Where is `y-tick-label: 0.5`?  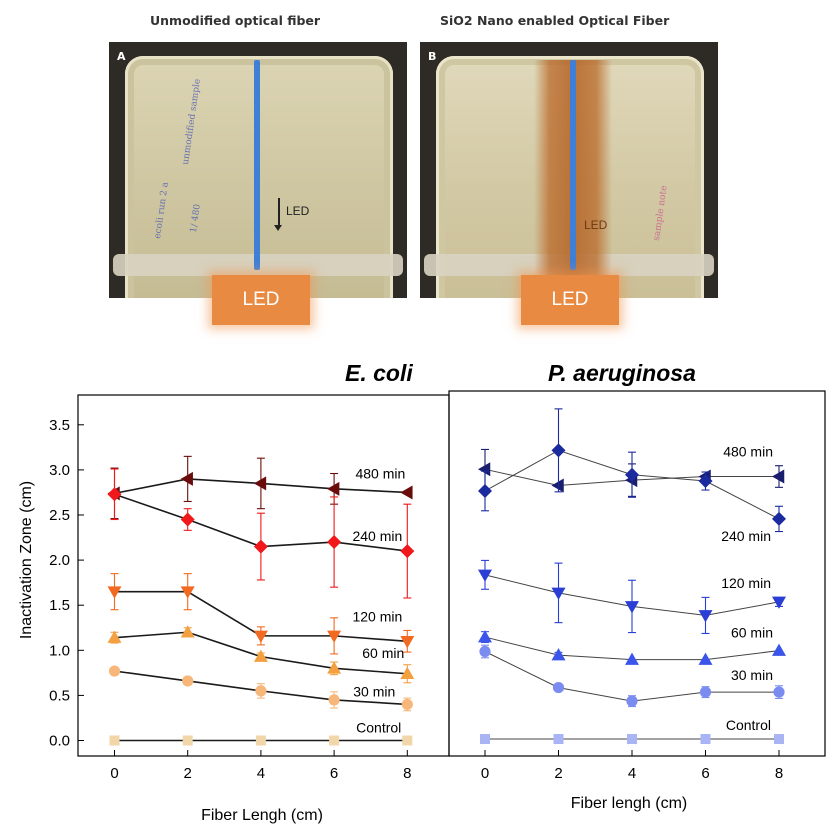 y-tick-label: 0.5 is located at coordinates (59, 695).